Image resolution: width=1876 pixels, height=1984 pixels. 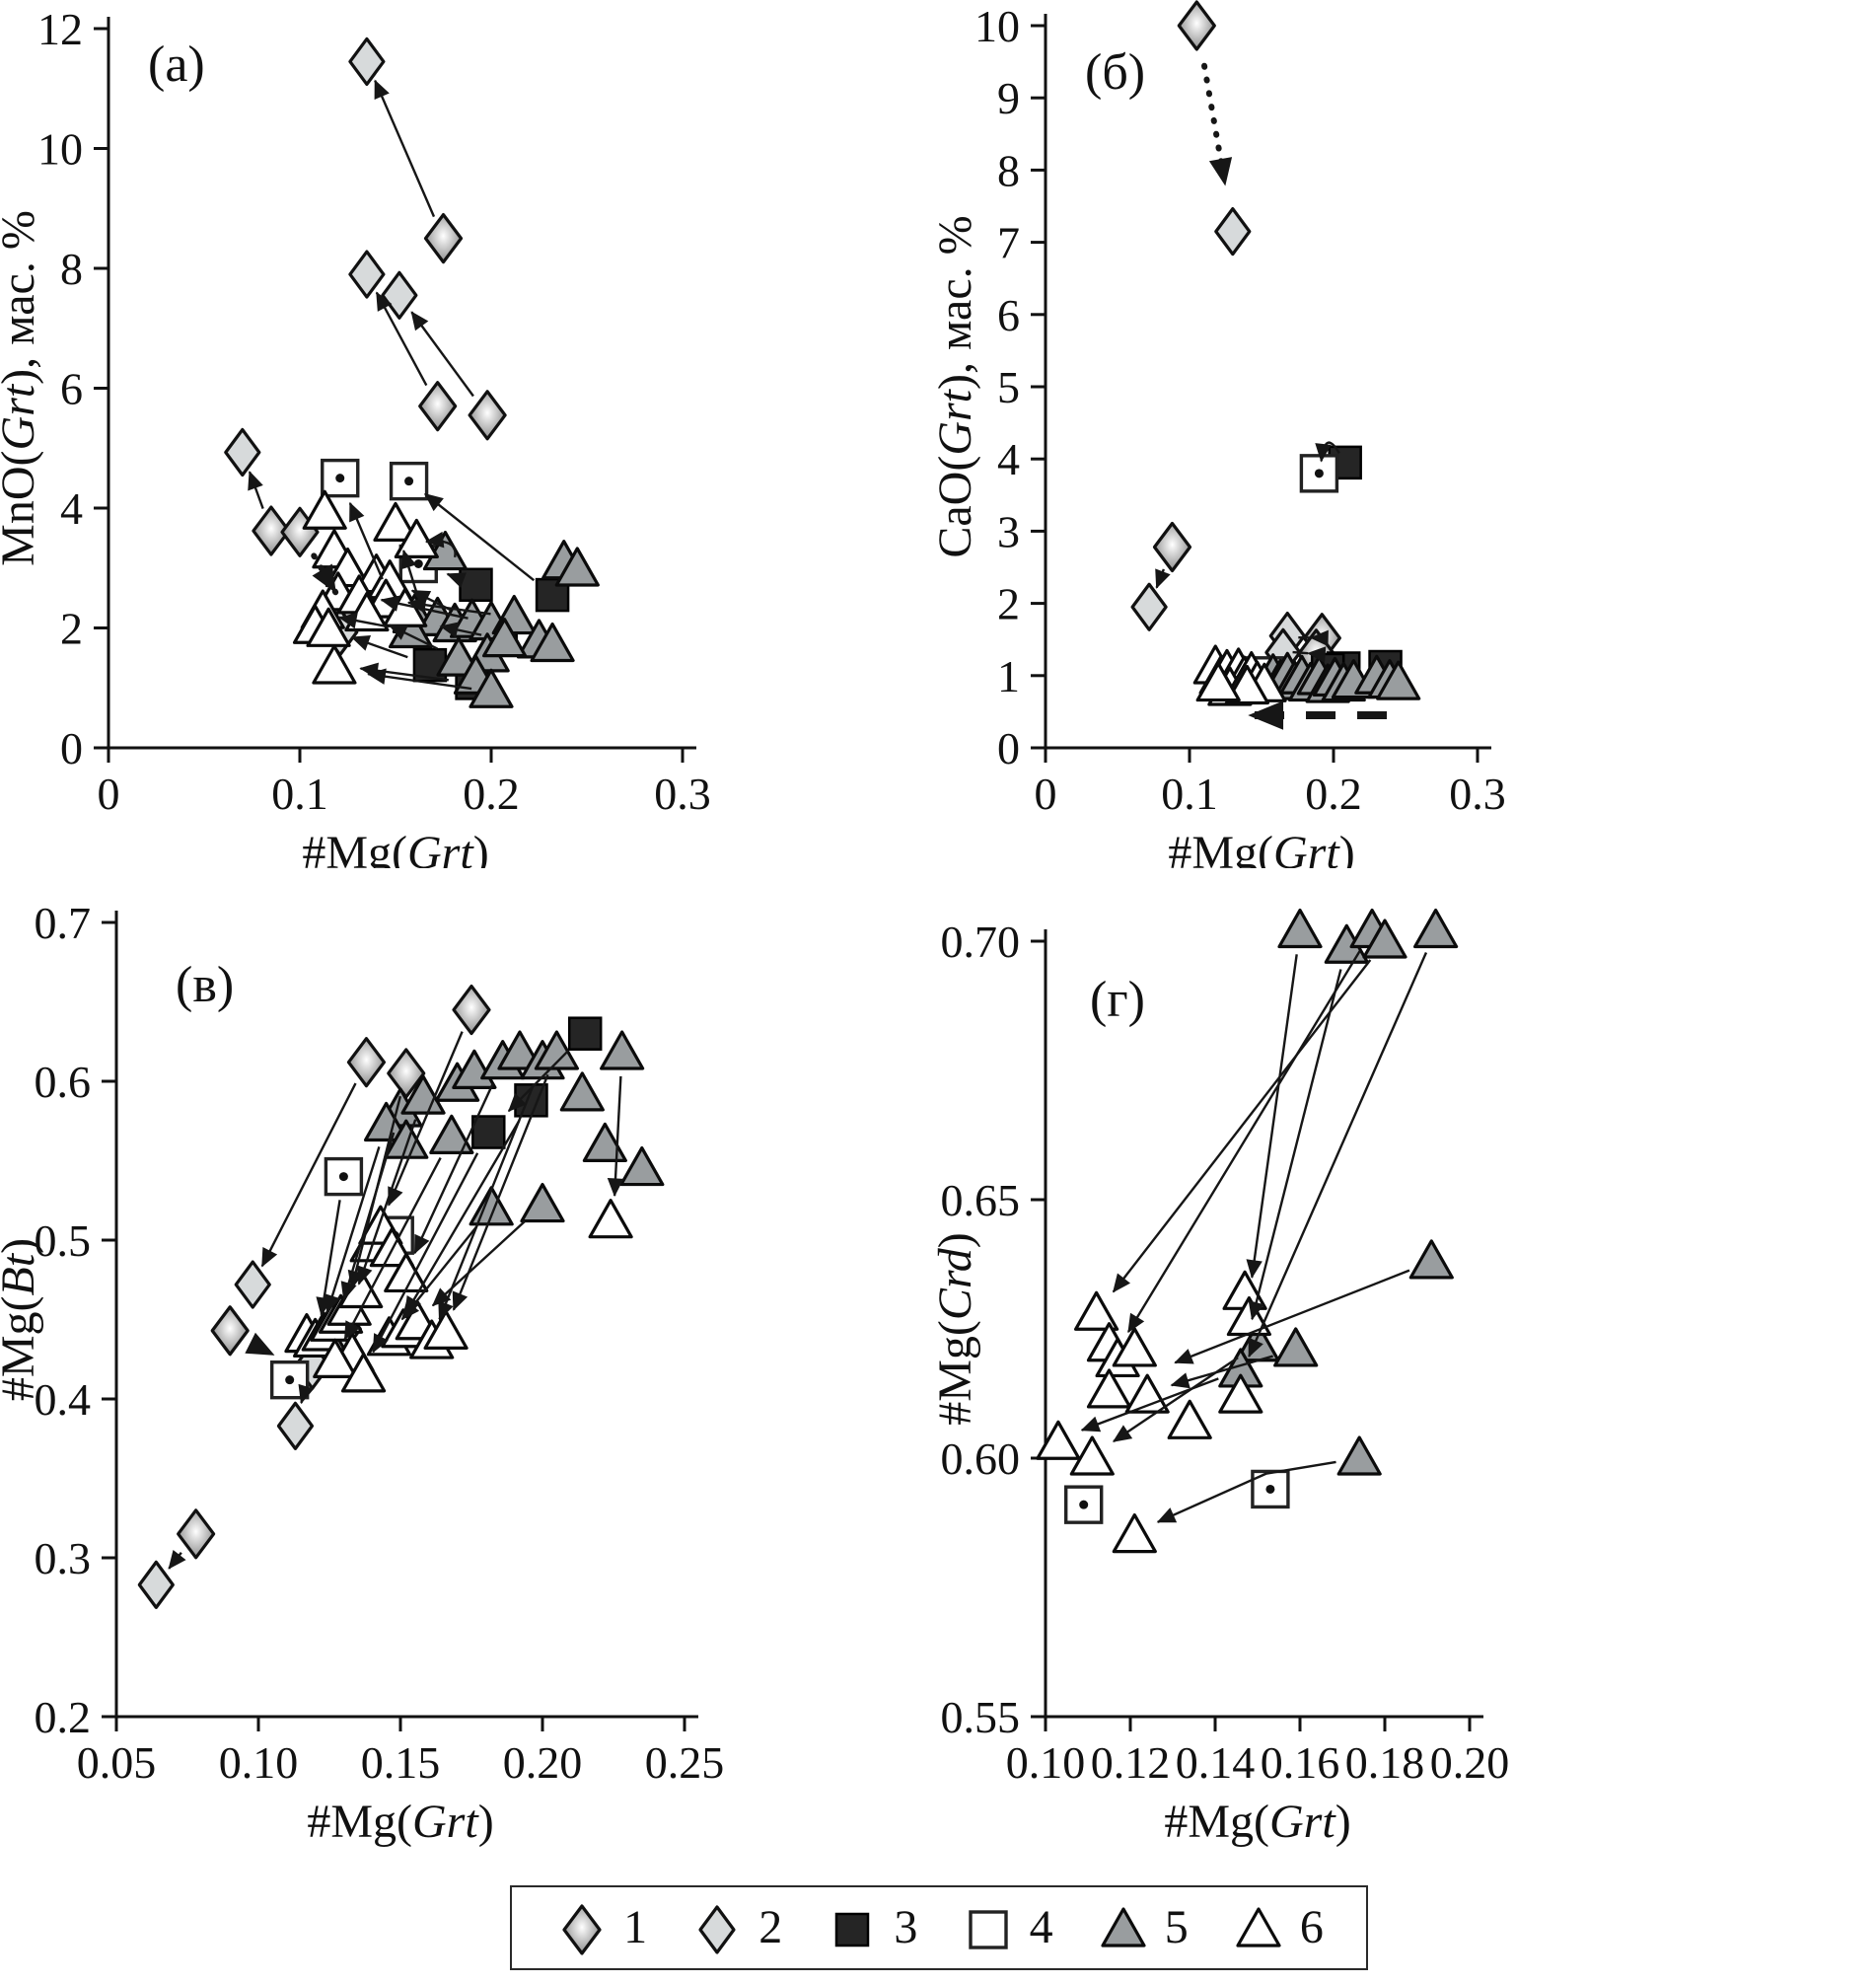 I want to click on triangle-open-icon, so click(x=1258, y=1927).